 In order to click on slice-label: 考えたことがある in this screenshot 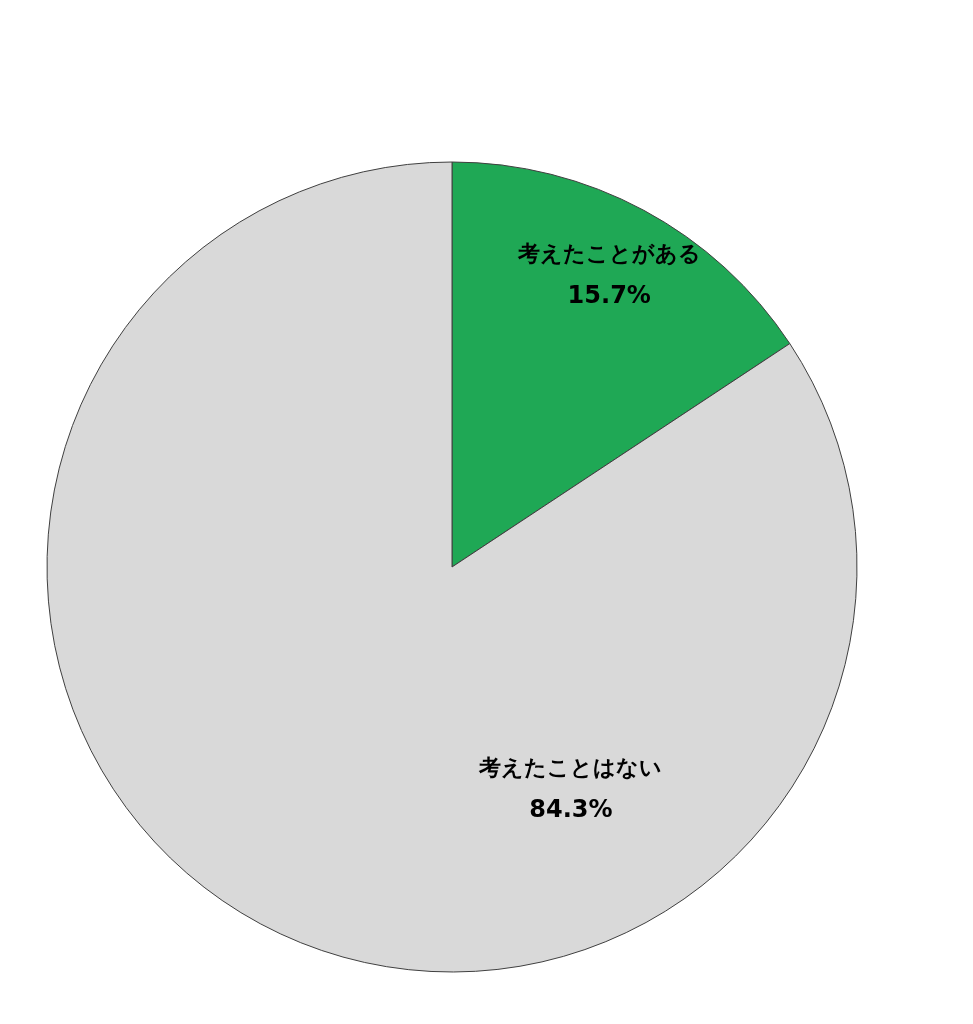, I will do `click(608, 254)`.